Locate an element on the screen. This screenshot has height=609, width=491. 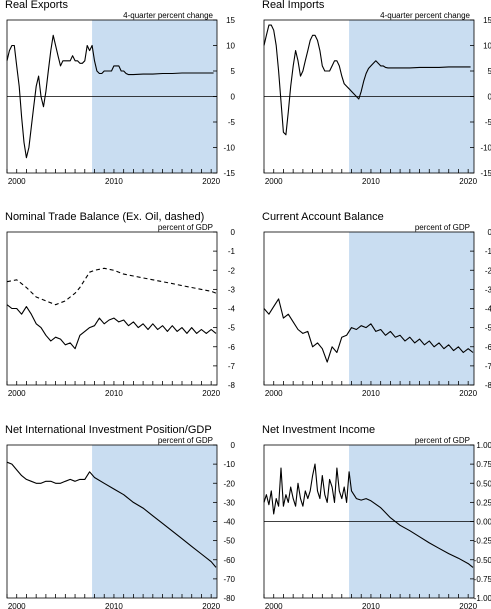
panel-title: Real Imports is located at coordinates (293, 5).